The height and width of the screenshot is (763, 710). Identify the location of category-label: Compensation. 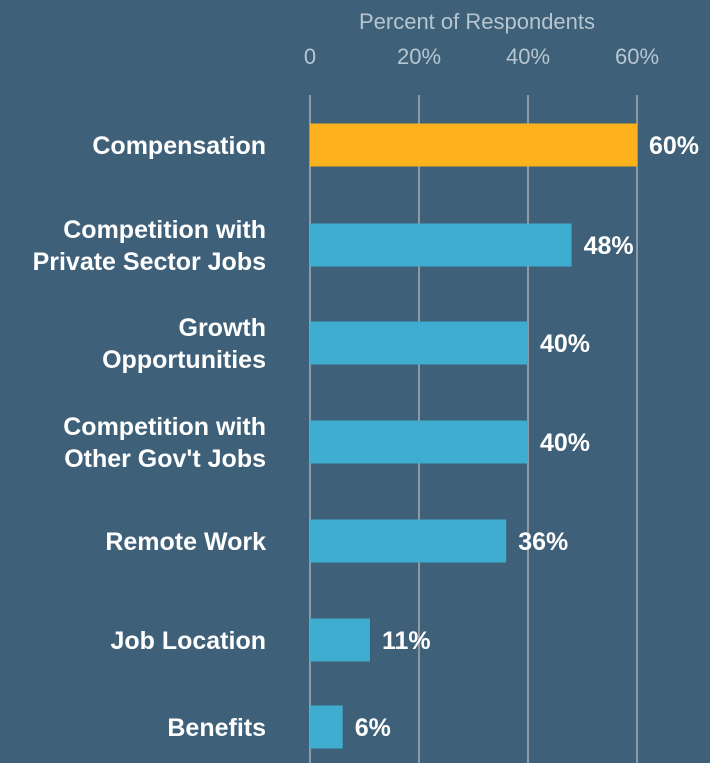
(179, 146).